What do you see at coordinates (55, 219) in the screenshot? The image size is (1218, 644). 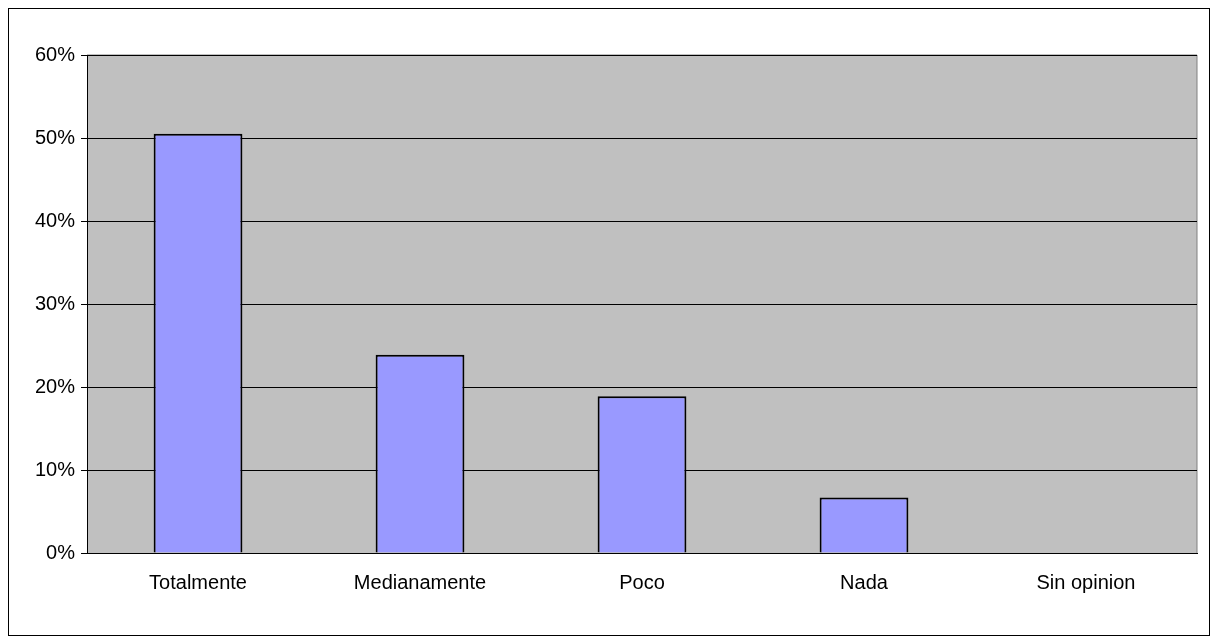 I see `y-tick-label: 40%` at bounding box center [55, 219].